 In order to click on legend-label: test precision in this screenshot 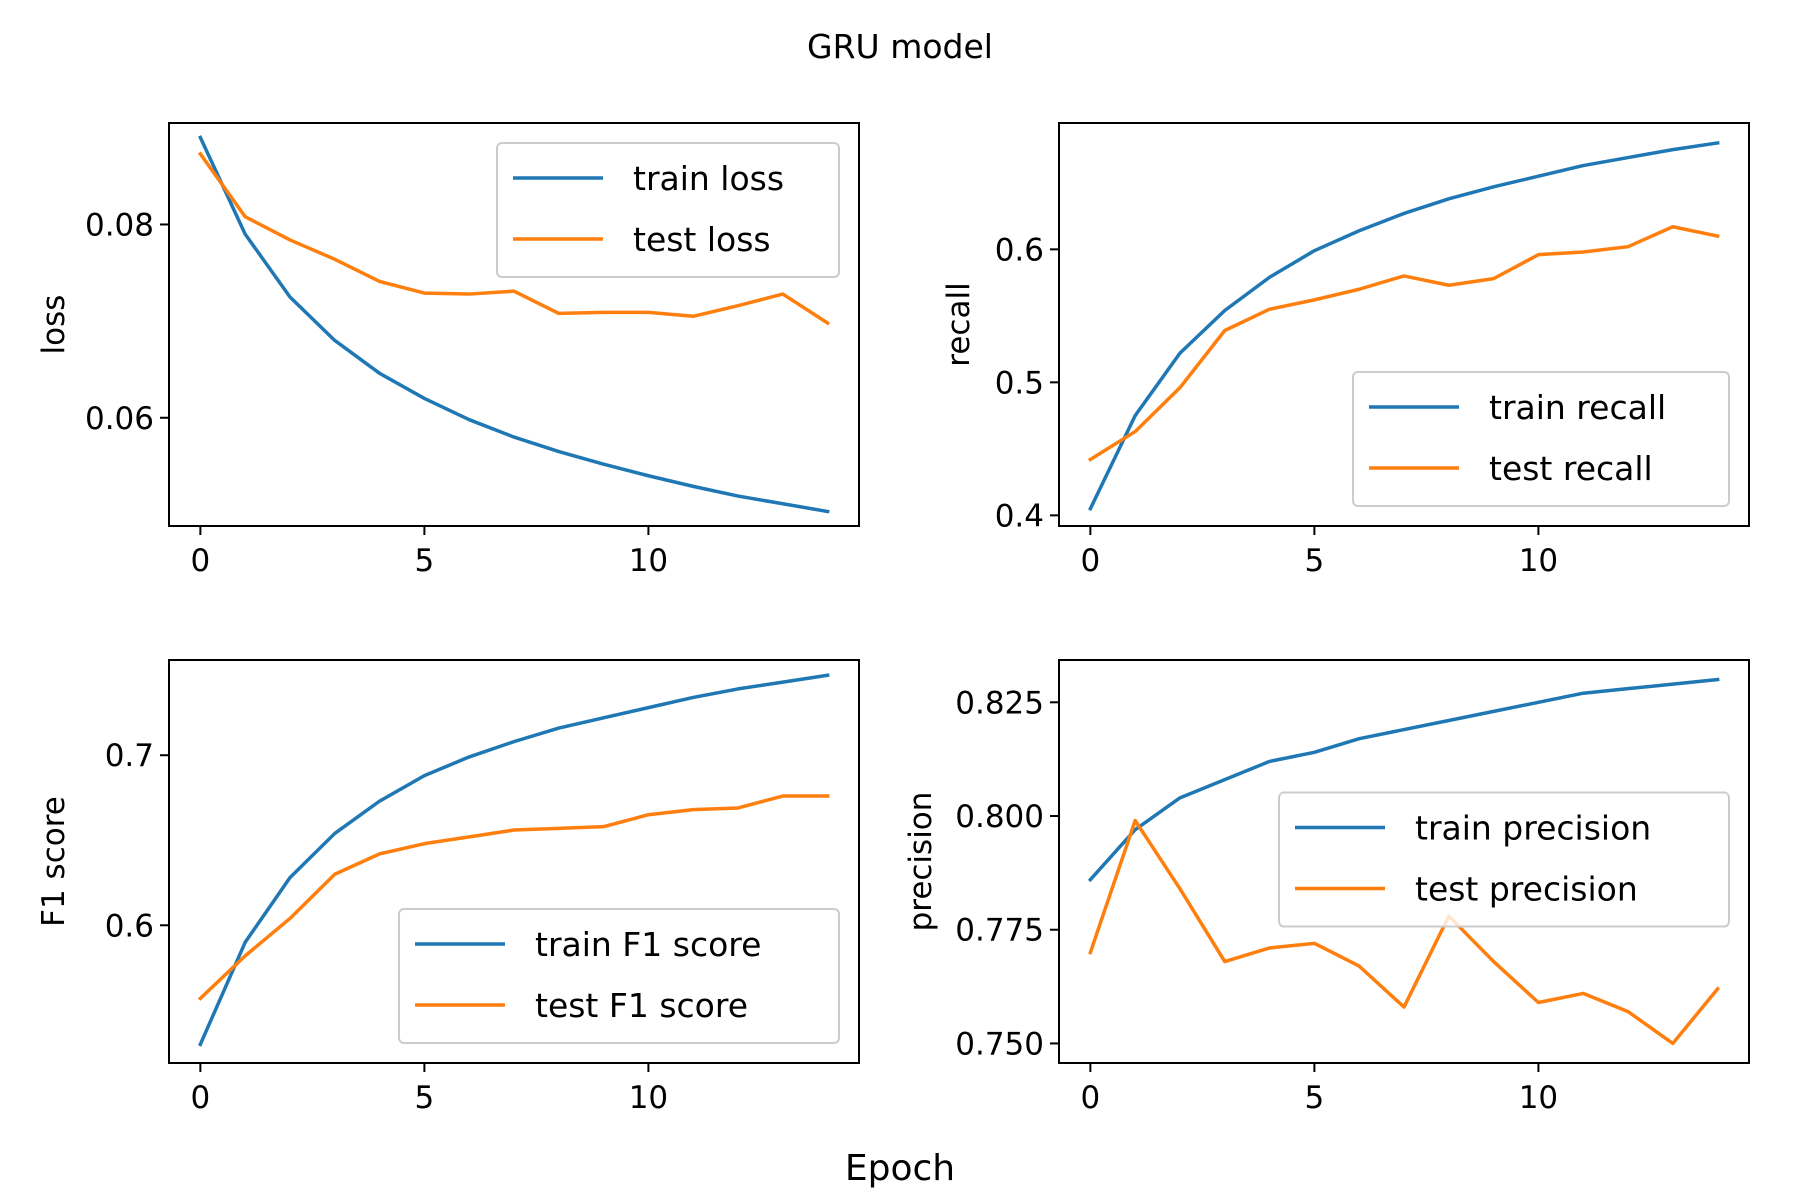, I will do `click(1526, 889)`.